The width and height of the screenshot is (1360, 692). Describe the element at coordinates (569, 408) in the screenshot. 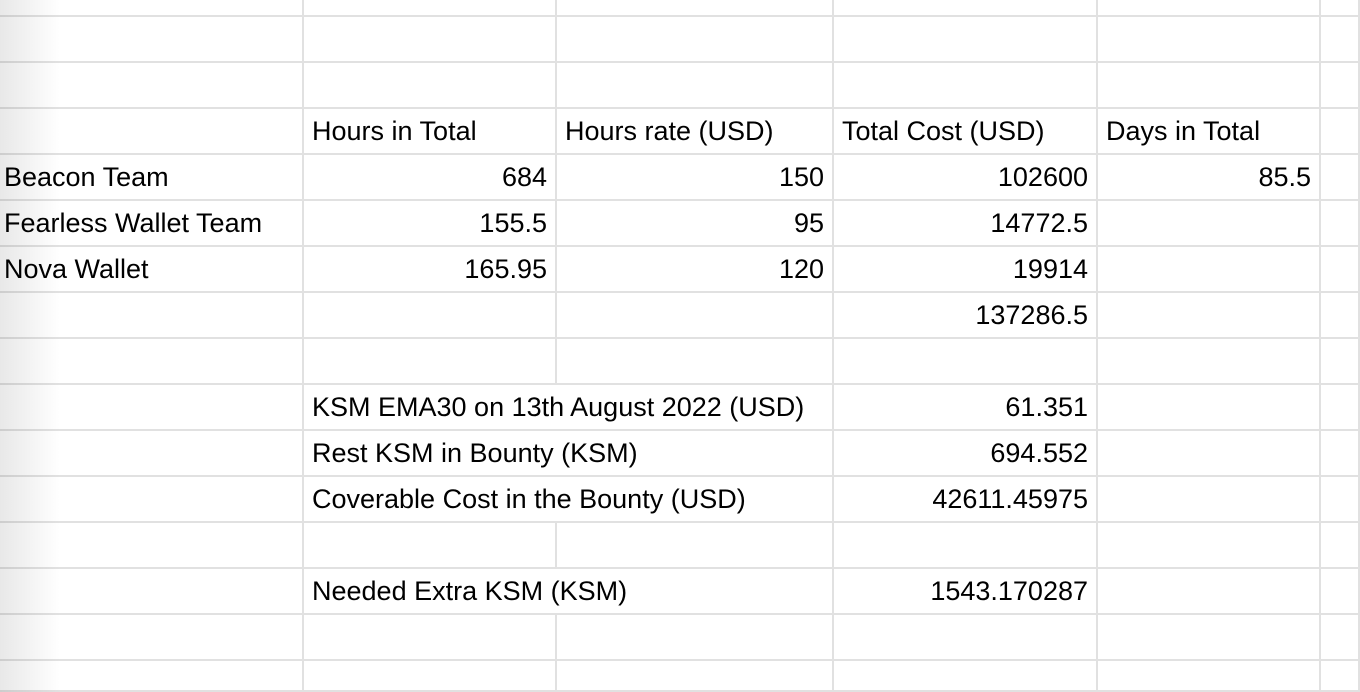

I see `ksm-ema30-label-cell: KSM EMA30 on 13th August 2022 (USD)` at that location.